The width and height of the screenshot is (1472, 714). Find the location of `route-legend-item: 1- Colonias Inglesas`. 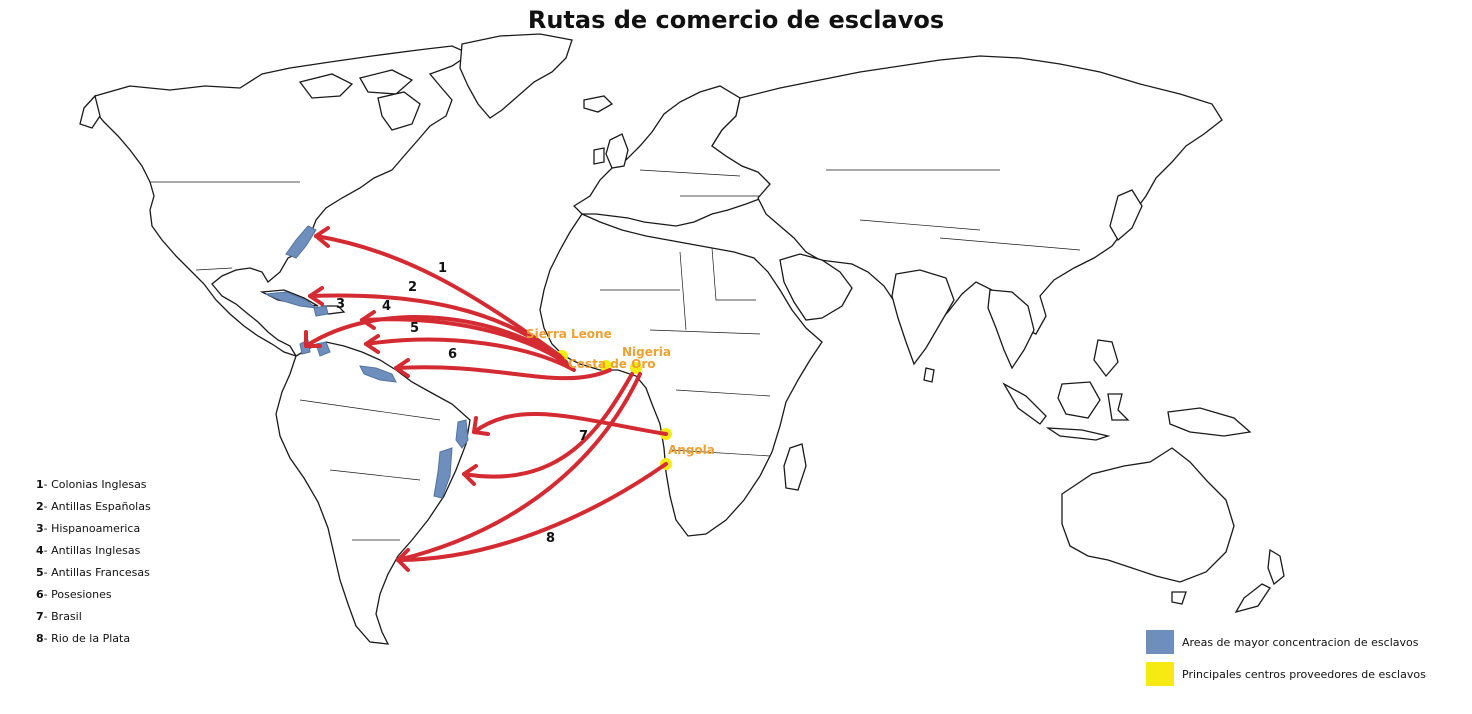

route-legend-item: 1- Colonias Inglesas is located at coordinates (93, 485).